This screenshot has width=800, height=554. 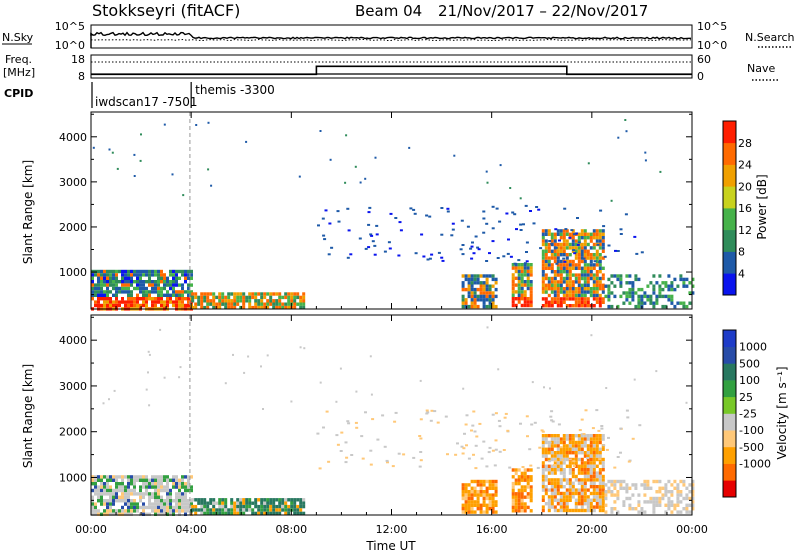 I want to click on y-tick-label: 4000, so click(x=73, y=137).